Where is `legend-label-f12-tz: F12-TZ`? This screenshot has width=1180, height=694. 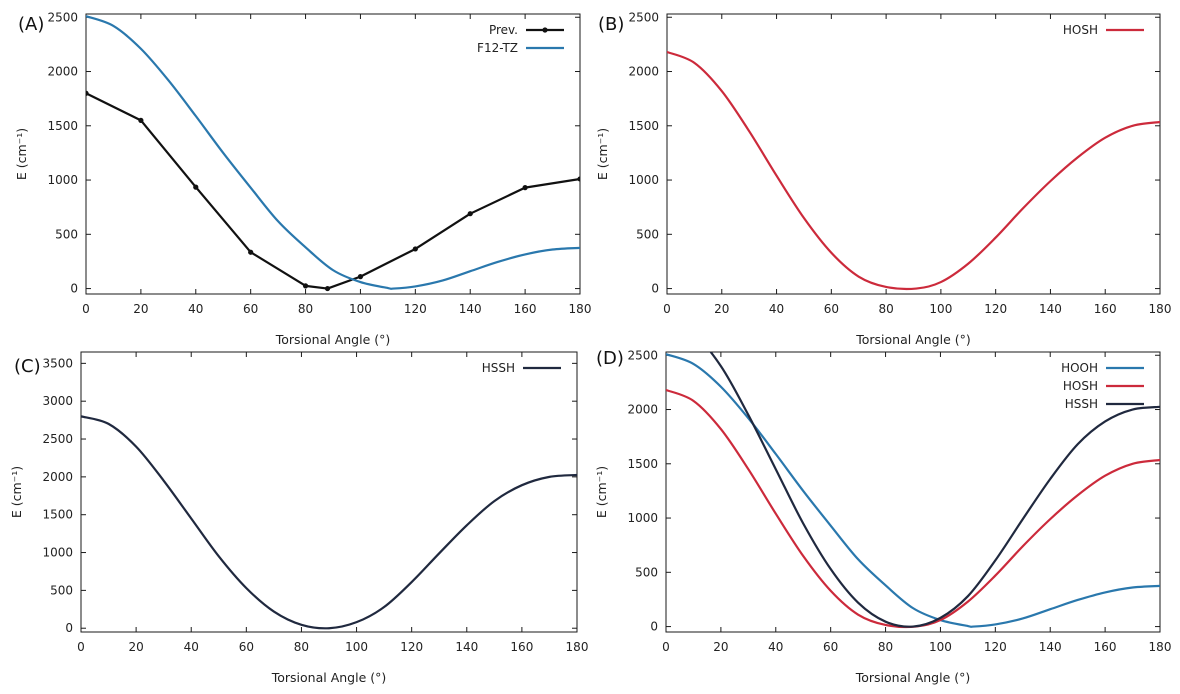
legend-label-f12-tz: F12-TZ is located at coordinates (497, 48).